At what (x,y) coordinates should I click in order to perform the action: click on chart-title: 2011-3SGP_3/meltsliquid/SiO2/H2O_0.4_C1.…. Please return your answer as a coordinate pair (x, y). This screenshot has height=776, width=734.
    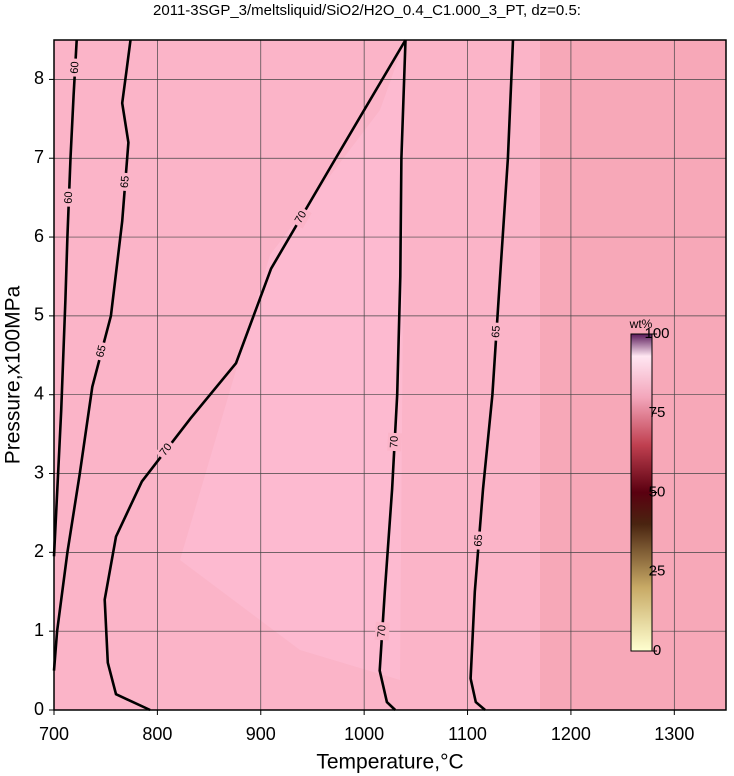
    Looking at the image, I should click on (367, 10).